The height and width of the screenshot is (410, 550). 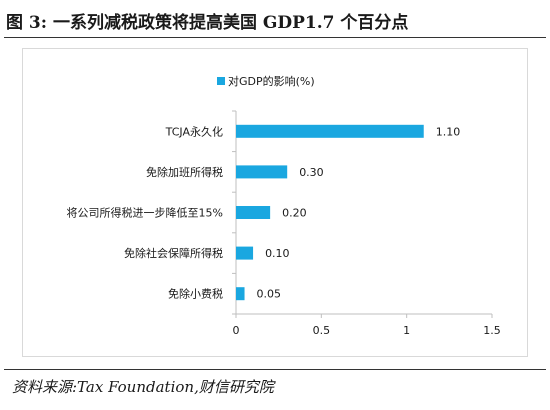 What do you see at coordinates (271, 81) in the screenshot?
I see `legend-label: 对GDP的影响(%)` at bounding box center [271, 81].